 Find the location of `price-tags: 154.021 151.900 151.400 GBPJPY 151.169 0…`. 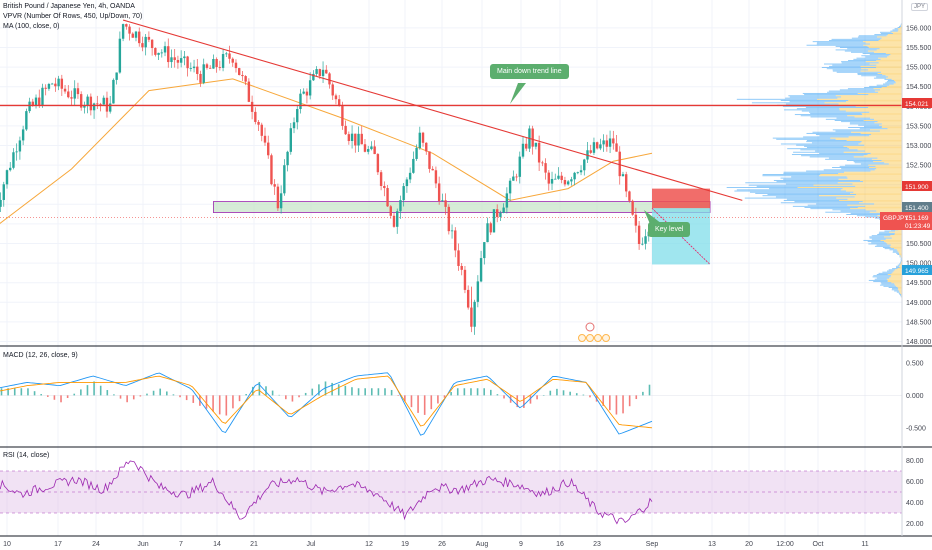

price-tags: 154.021 151.900 151.400 GBPJPY 151.169 0… is located at coordinates (906, 186).